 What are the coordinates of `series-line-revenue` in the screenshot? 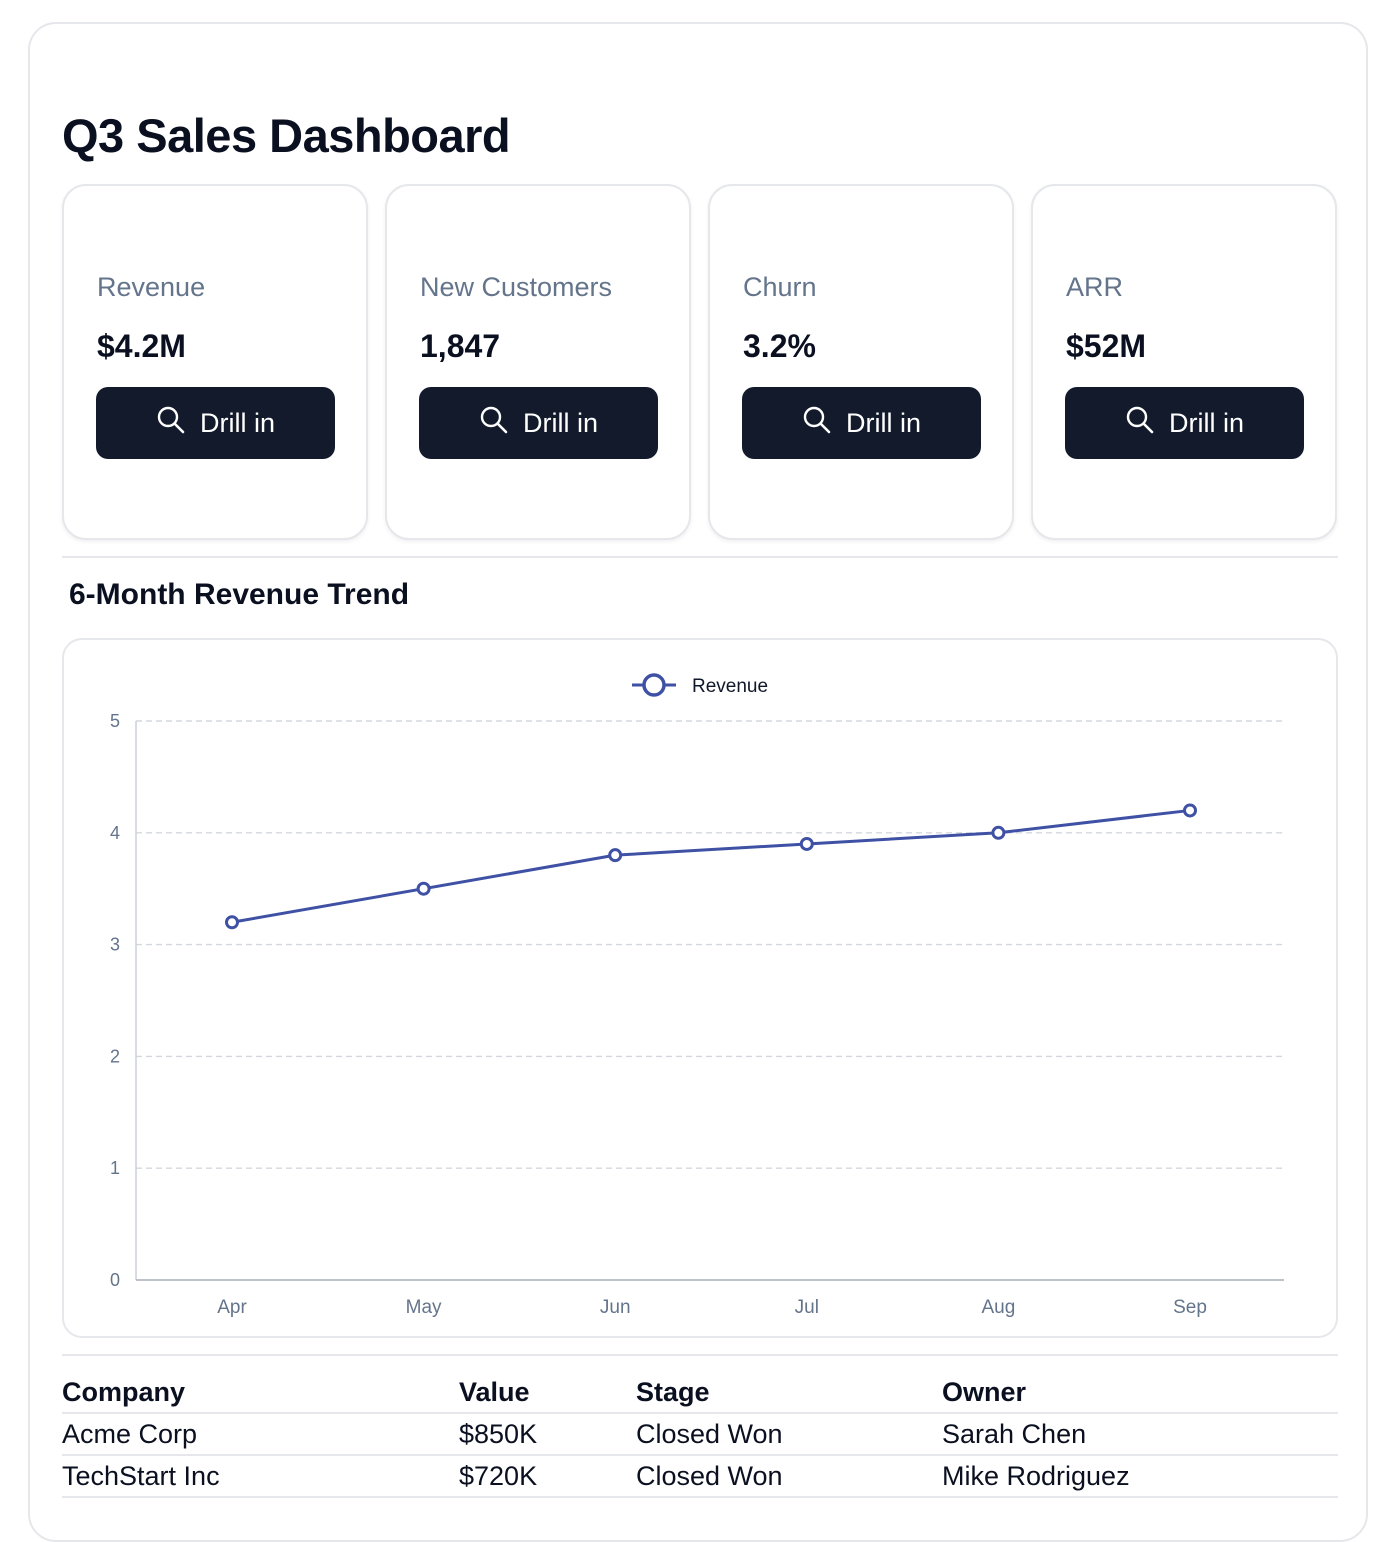 It's located at (711, 866).